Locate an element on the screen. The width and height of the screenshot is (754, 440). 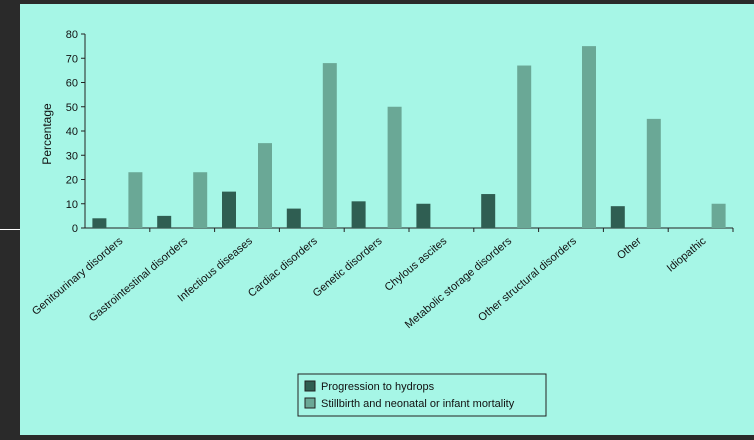
legend-swatch-progression is located at coordinates (310, 386).